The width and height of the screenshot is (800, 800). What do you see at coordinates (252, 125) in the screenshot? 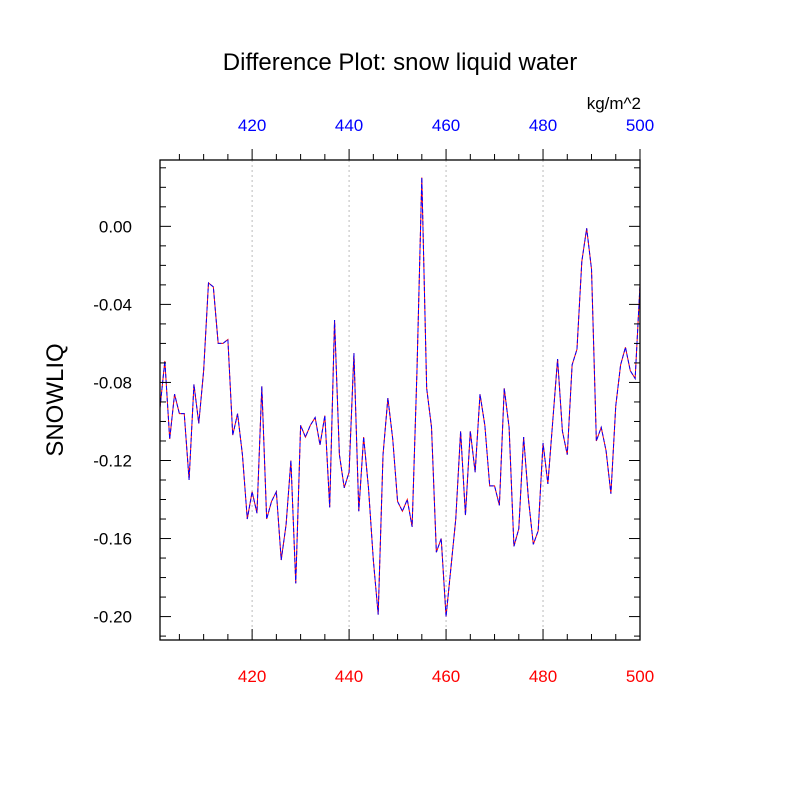
I see `x-tick-label-top: 420` at bounding box center [252, 125].